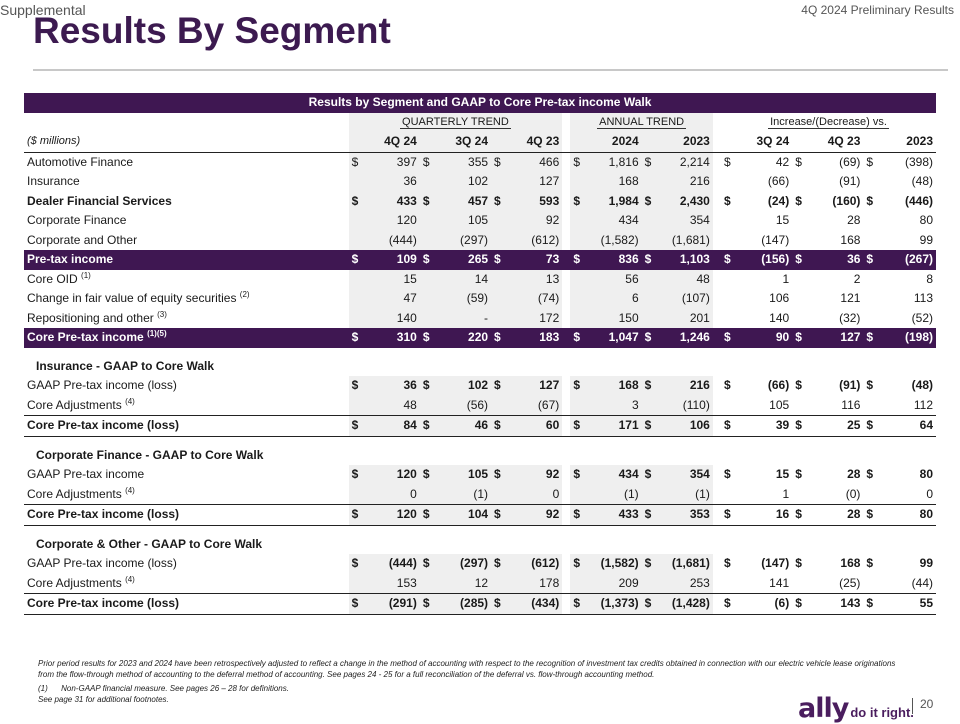 This screenshot has width=960, height=724. Describe the element at coordinates (926, 474) in the screenshot. I see `cell-value: 80` at that location.